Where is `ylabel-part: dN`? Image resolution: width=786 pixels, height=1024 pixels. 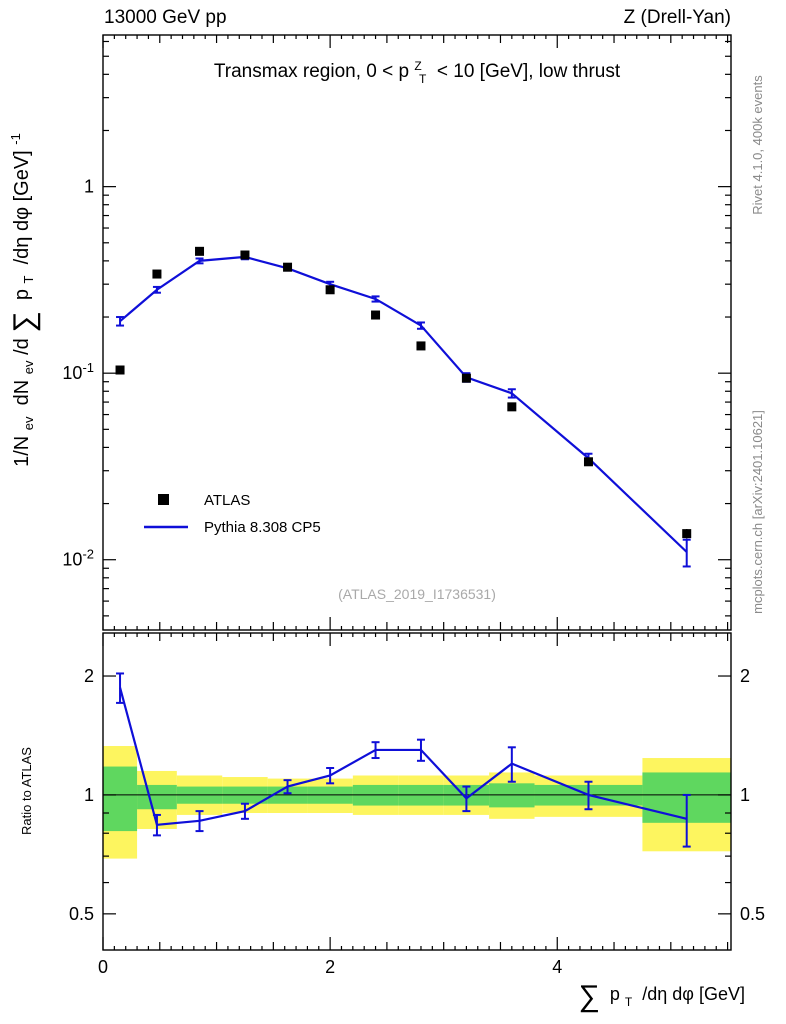 ylabel-part: dN is located at coordinates (22, 395).